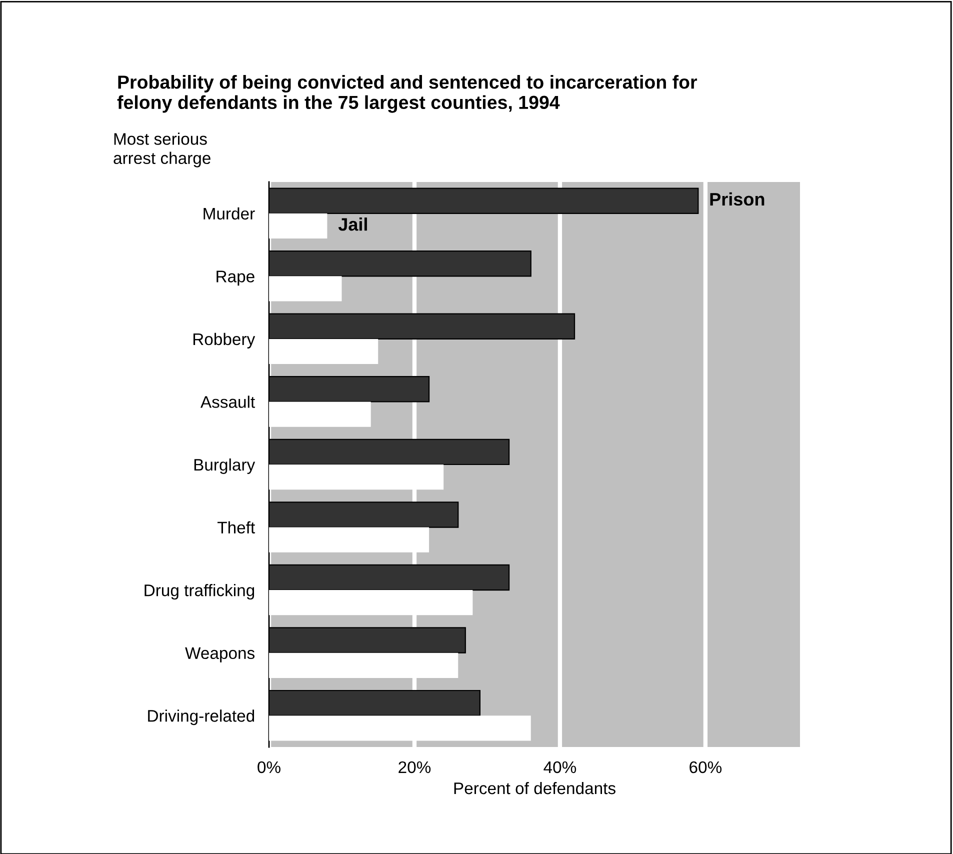  What do you see at coordinates (199, 592) in the screenshot?
I see `y-tick-label: Drug trafficking` at bounding box center [199, 592].